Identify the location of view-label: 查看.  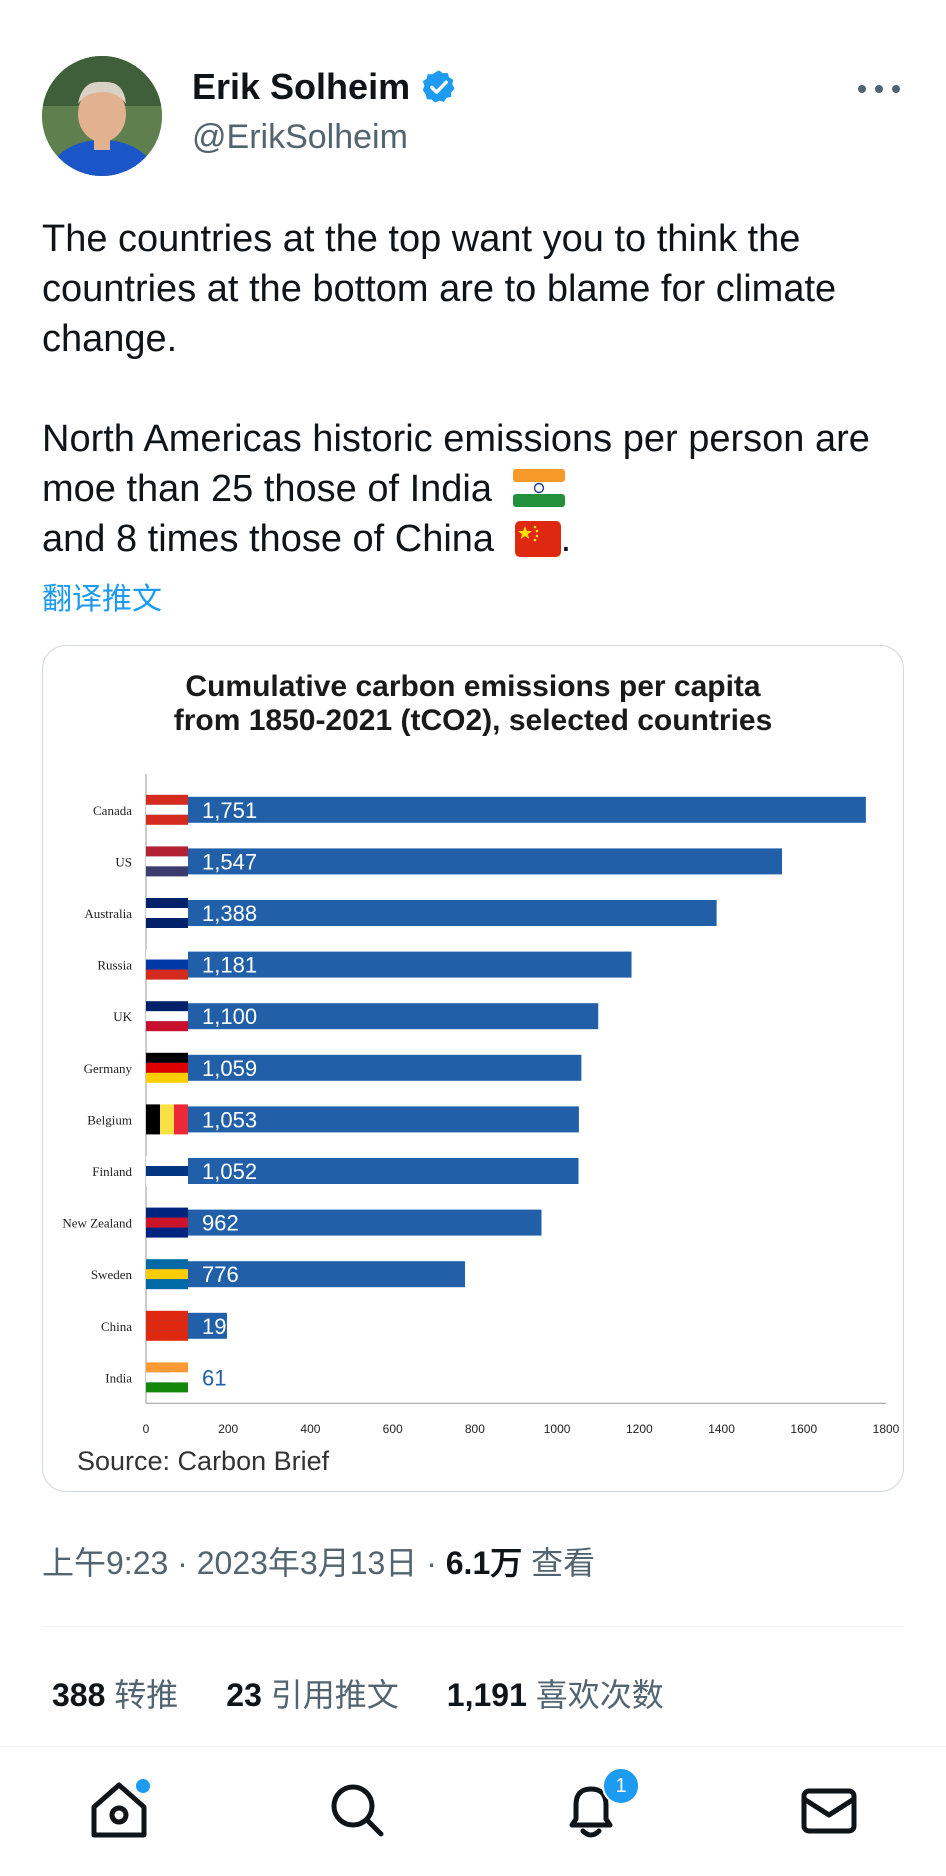
(559, 1563).